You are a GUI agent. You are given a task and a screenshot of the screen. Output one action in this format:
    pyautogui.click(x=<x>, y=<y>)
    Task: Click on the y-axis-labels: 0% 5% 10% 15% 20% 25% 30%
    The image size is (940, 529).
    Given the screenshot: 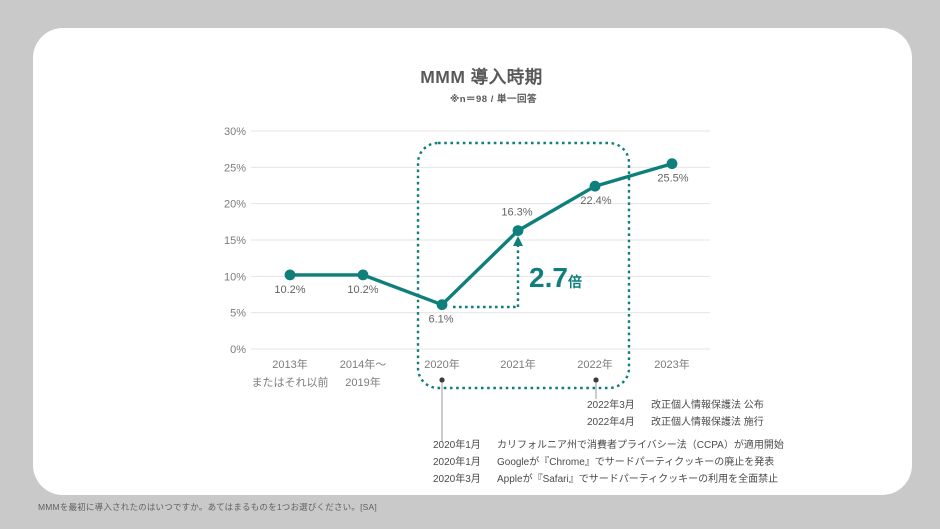 What is the action you would take?
    pyautogui.click(x=235, y=241)
    